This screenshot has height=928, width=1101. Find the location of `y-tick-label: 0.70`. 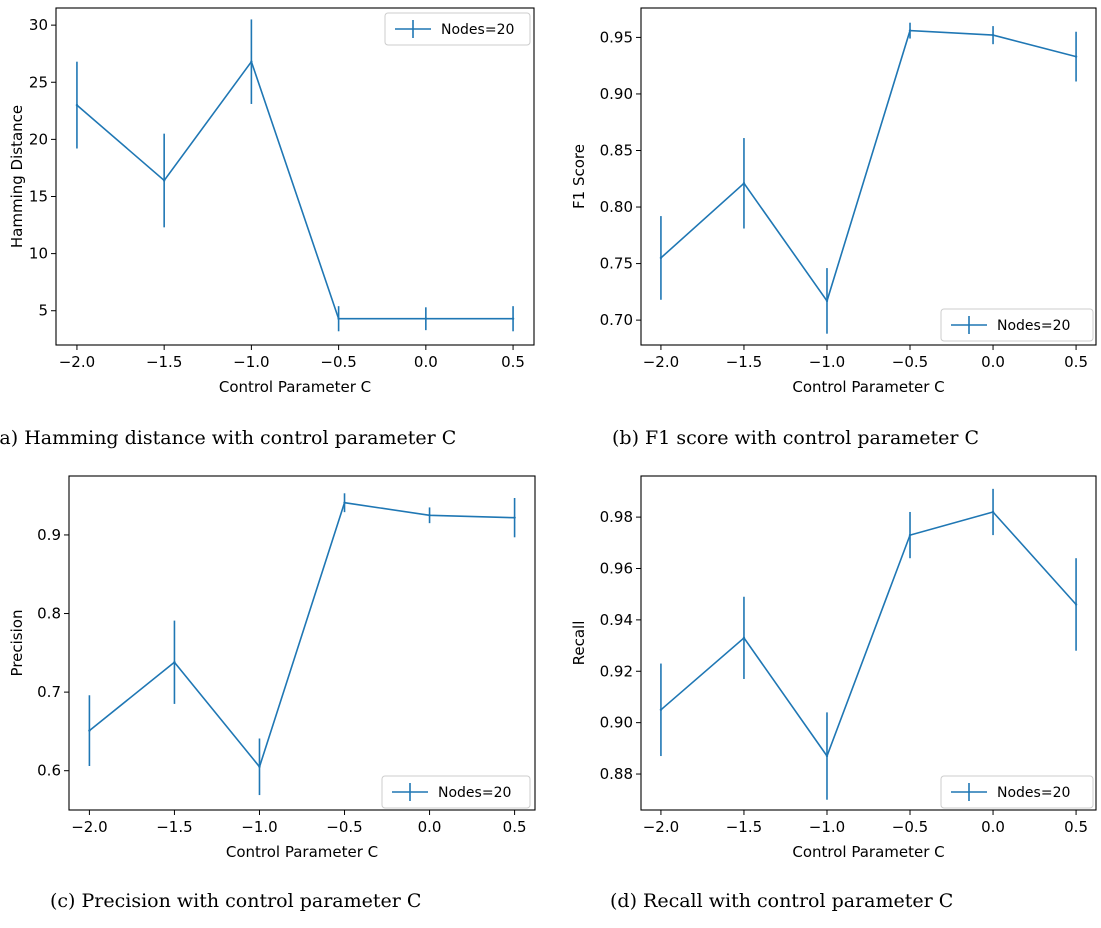

y-tick-label: 0.70 is located at coordinates (616, 320).